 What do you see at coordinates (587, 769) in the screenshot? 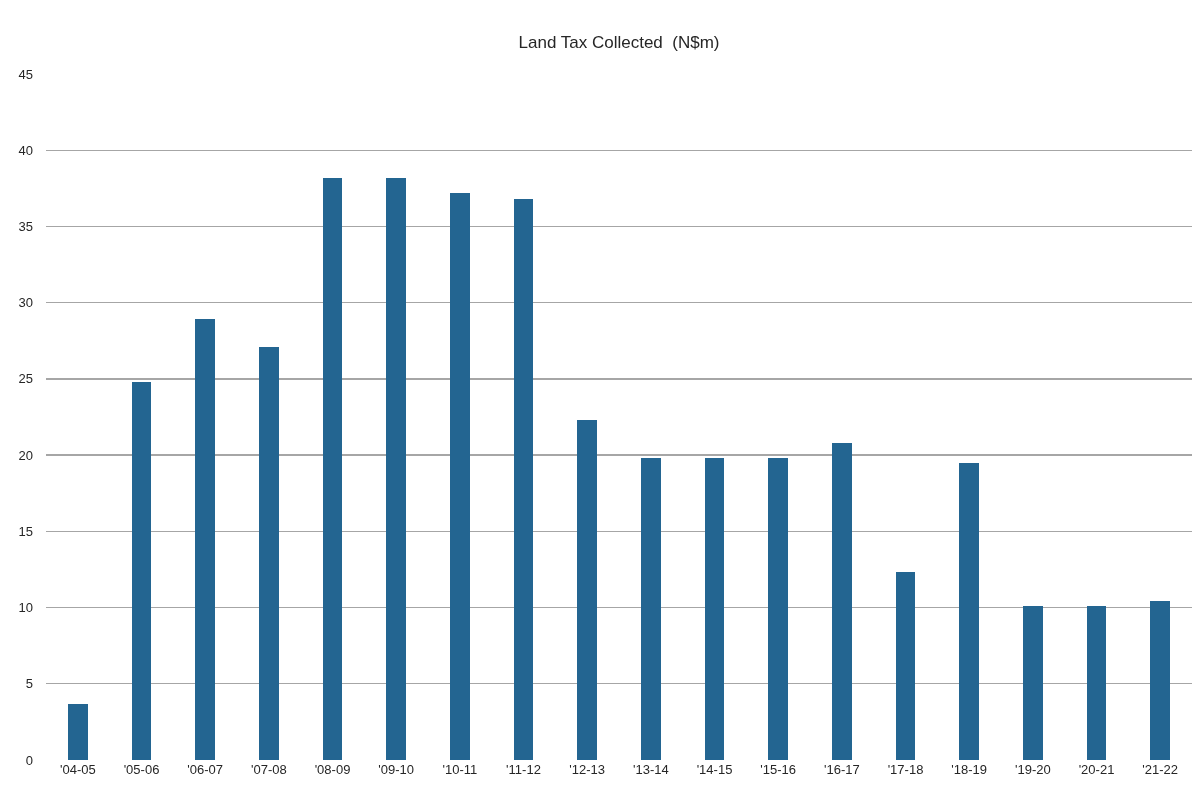
I see `x-tick-label: '12-13` at bounding box center [587, 769].